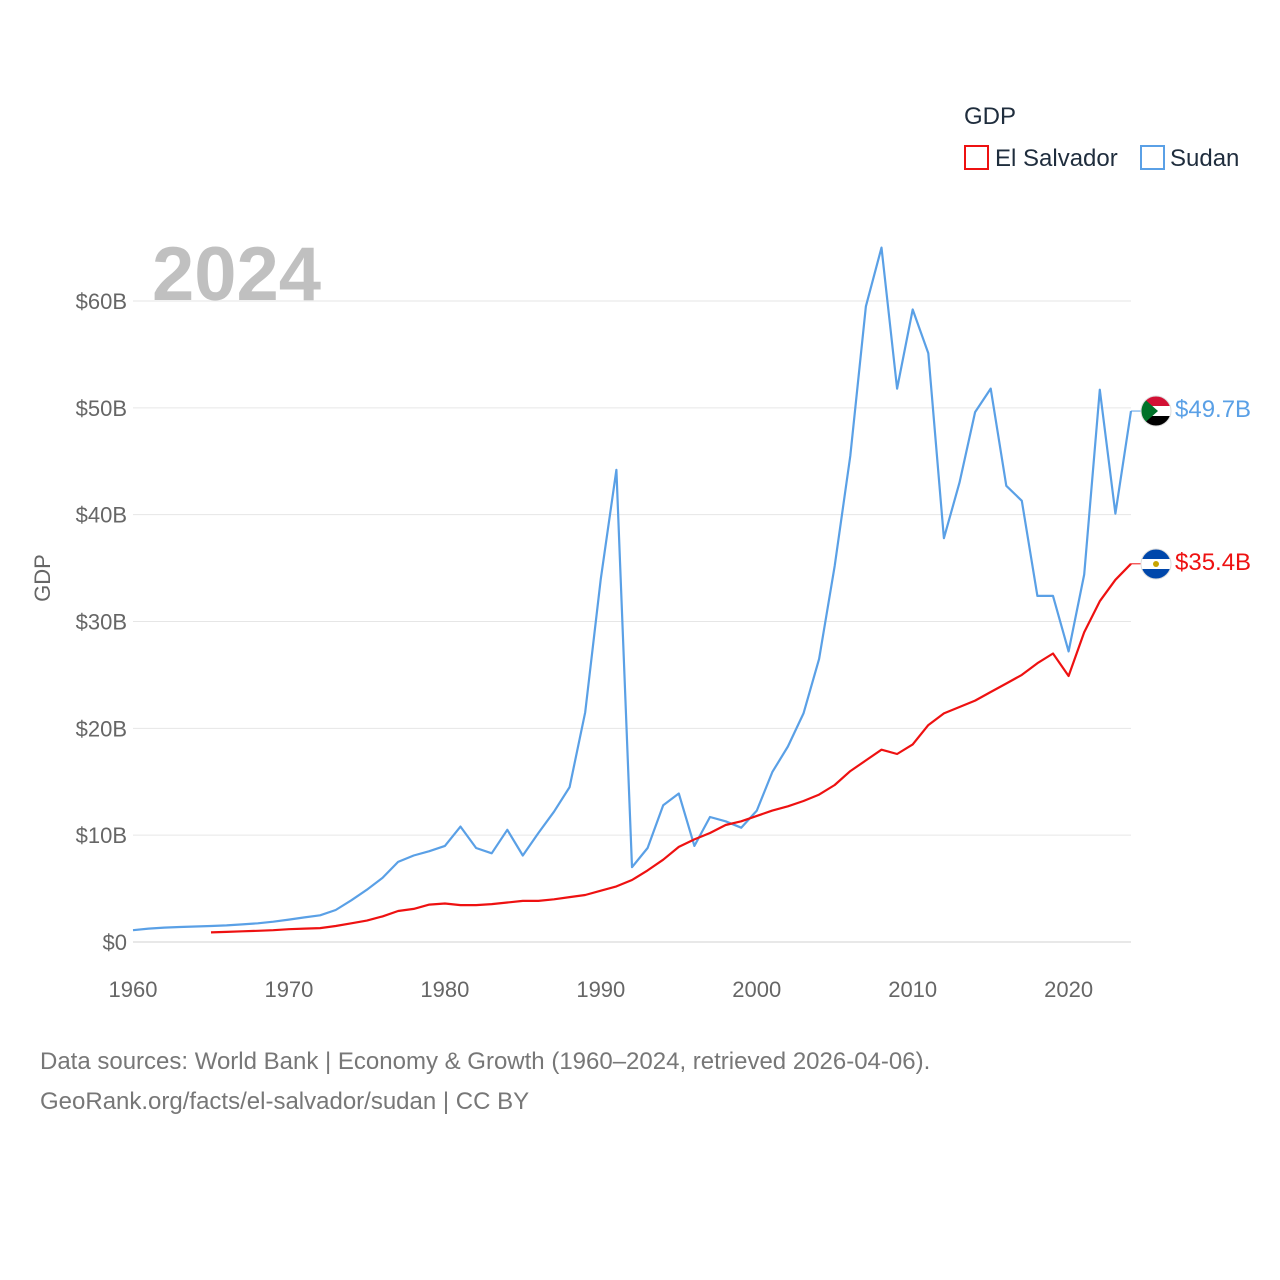 This screenshot has width=1280, height=1280. I want to click on x-axis-ticks: 1960 1970 1980 1990 2000 2010 2020, so click(601, 989).